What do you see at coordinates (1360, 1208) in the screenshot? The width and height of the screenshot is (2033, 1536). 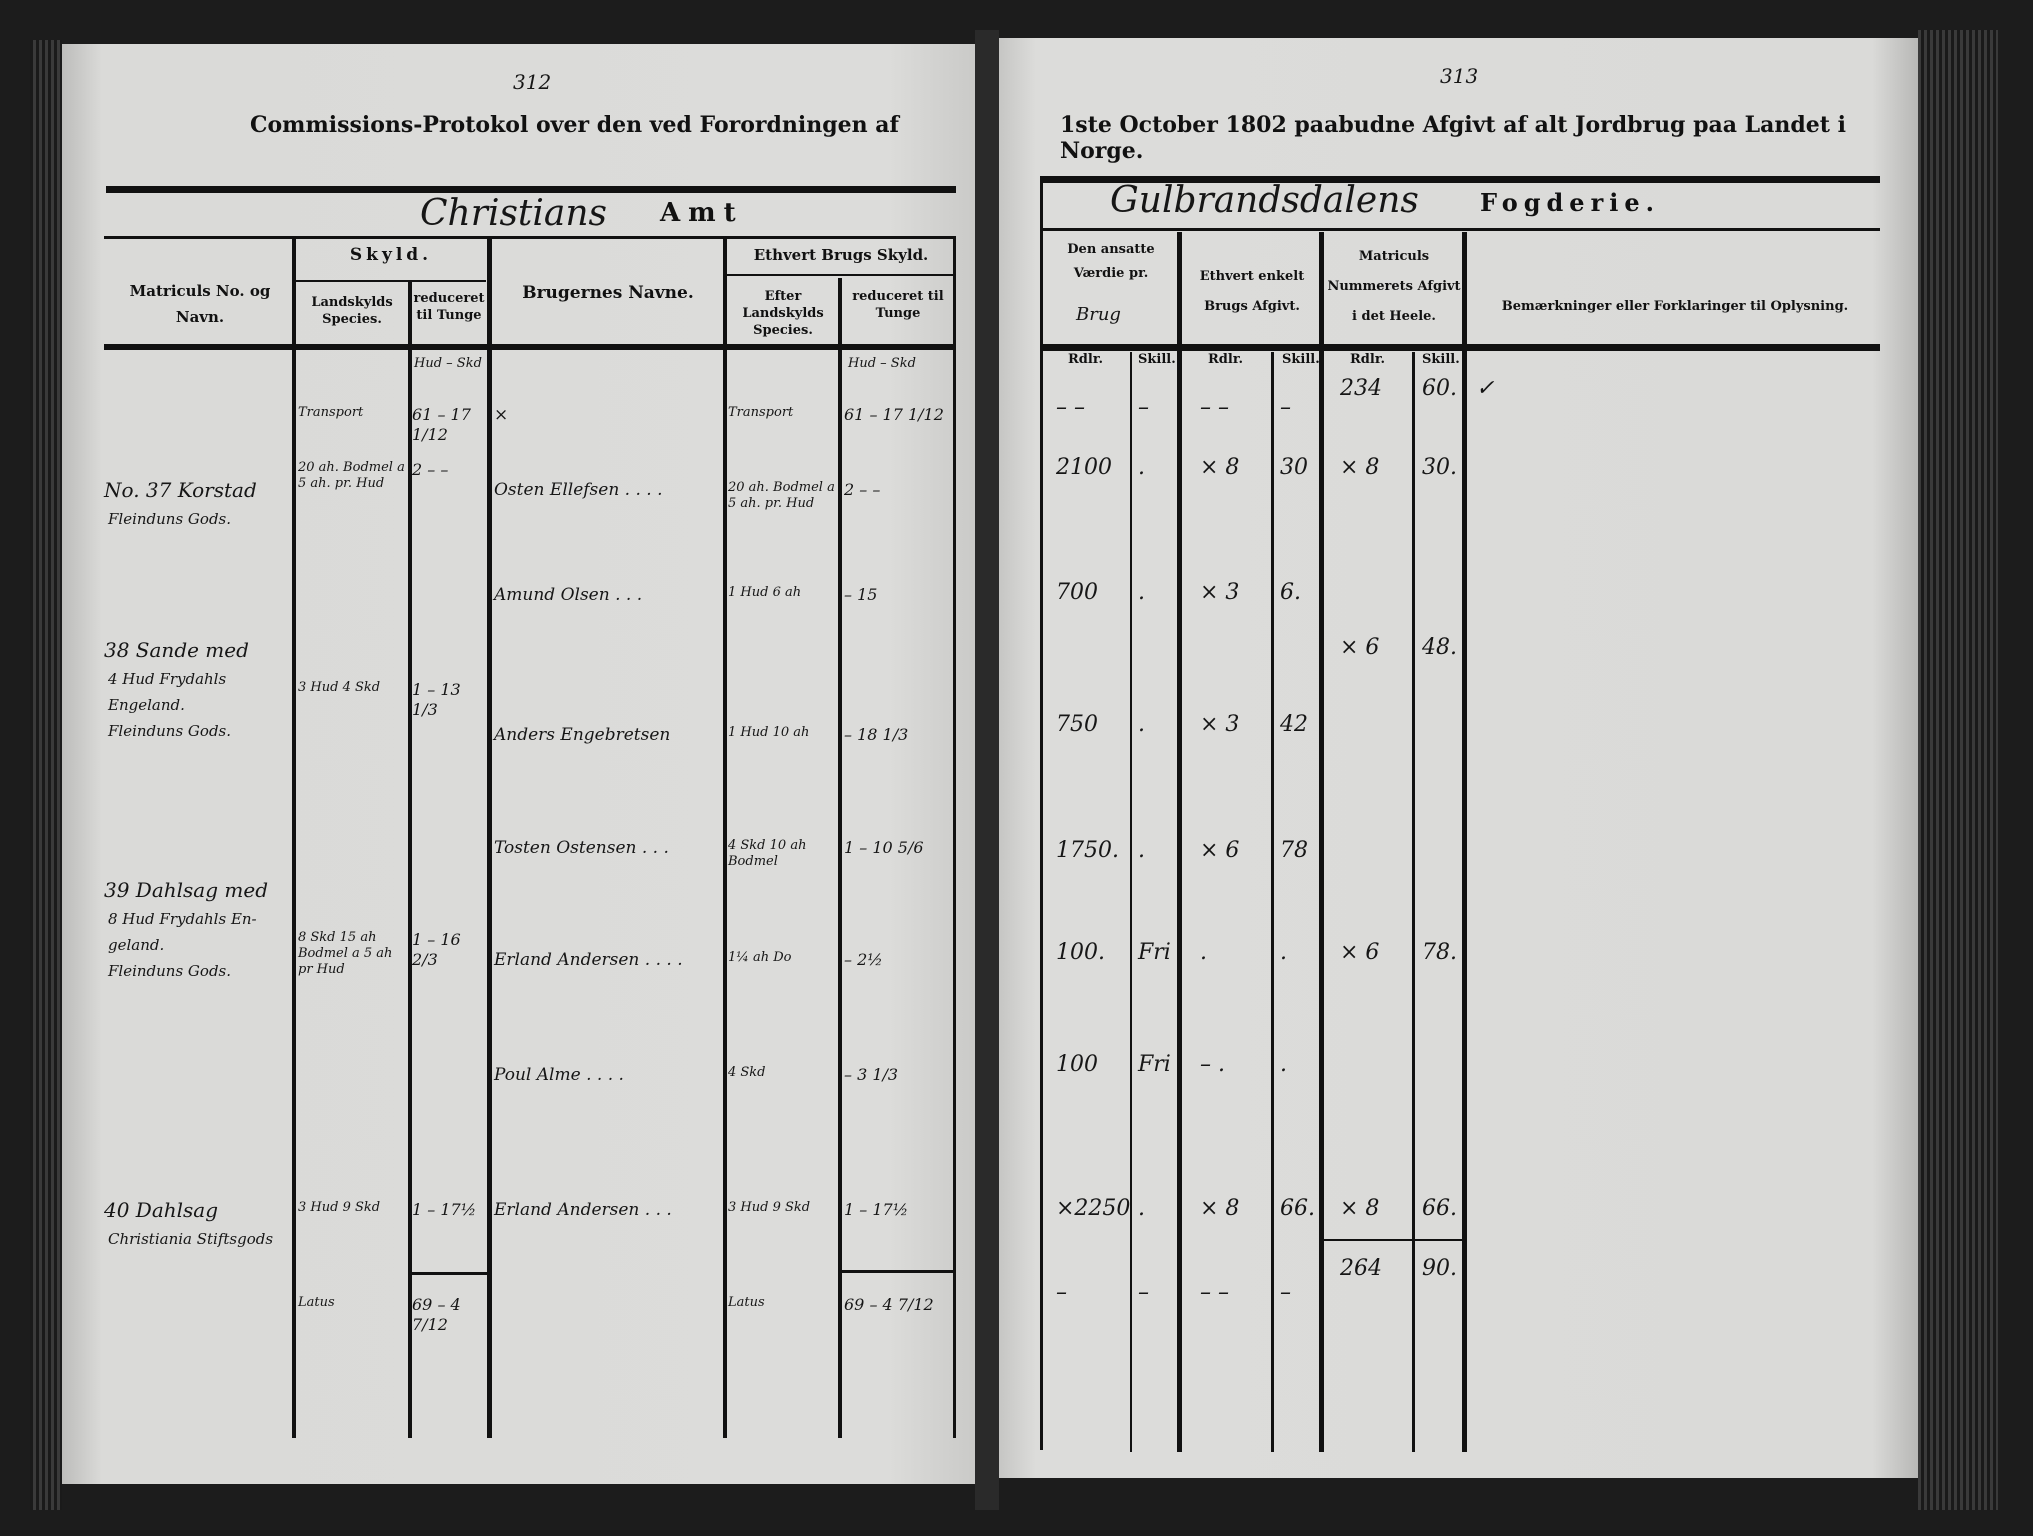 I see `cell-m-rdl: × 8` at bounding box center [1360, 1208].